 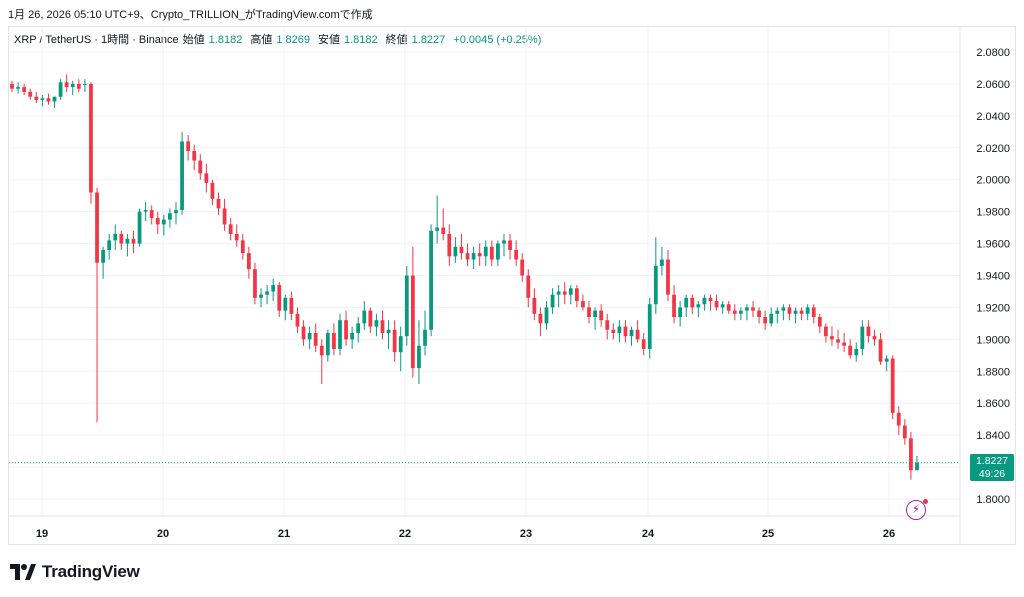 I want to click on low-label: 安値, so click(x=328, y=40).